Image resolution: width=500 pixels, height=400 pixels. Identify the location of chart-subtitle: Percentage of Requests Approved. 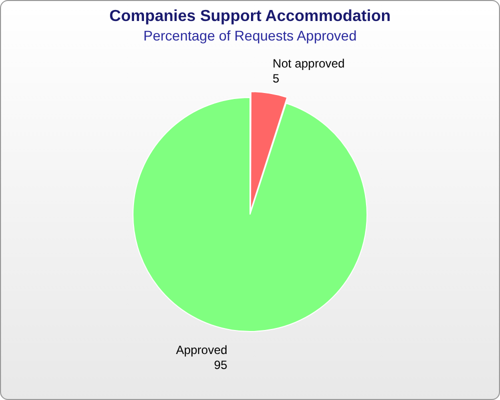
(250, 35).